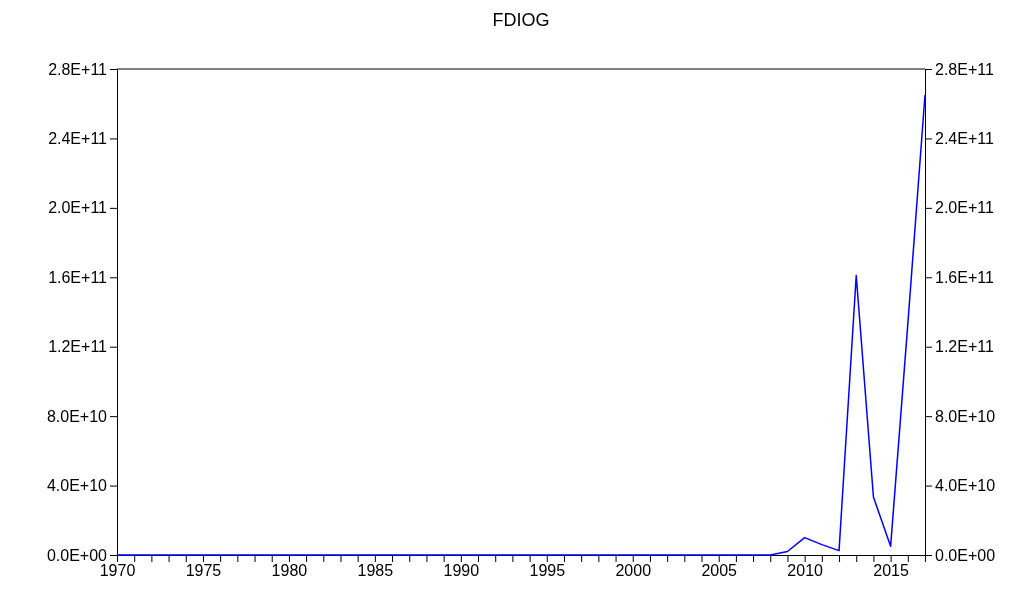  I want to click on y-tick-label: 8.0E+10, so click(77, 416).